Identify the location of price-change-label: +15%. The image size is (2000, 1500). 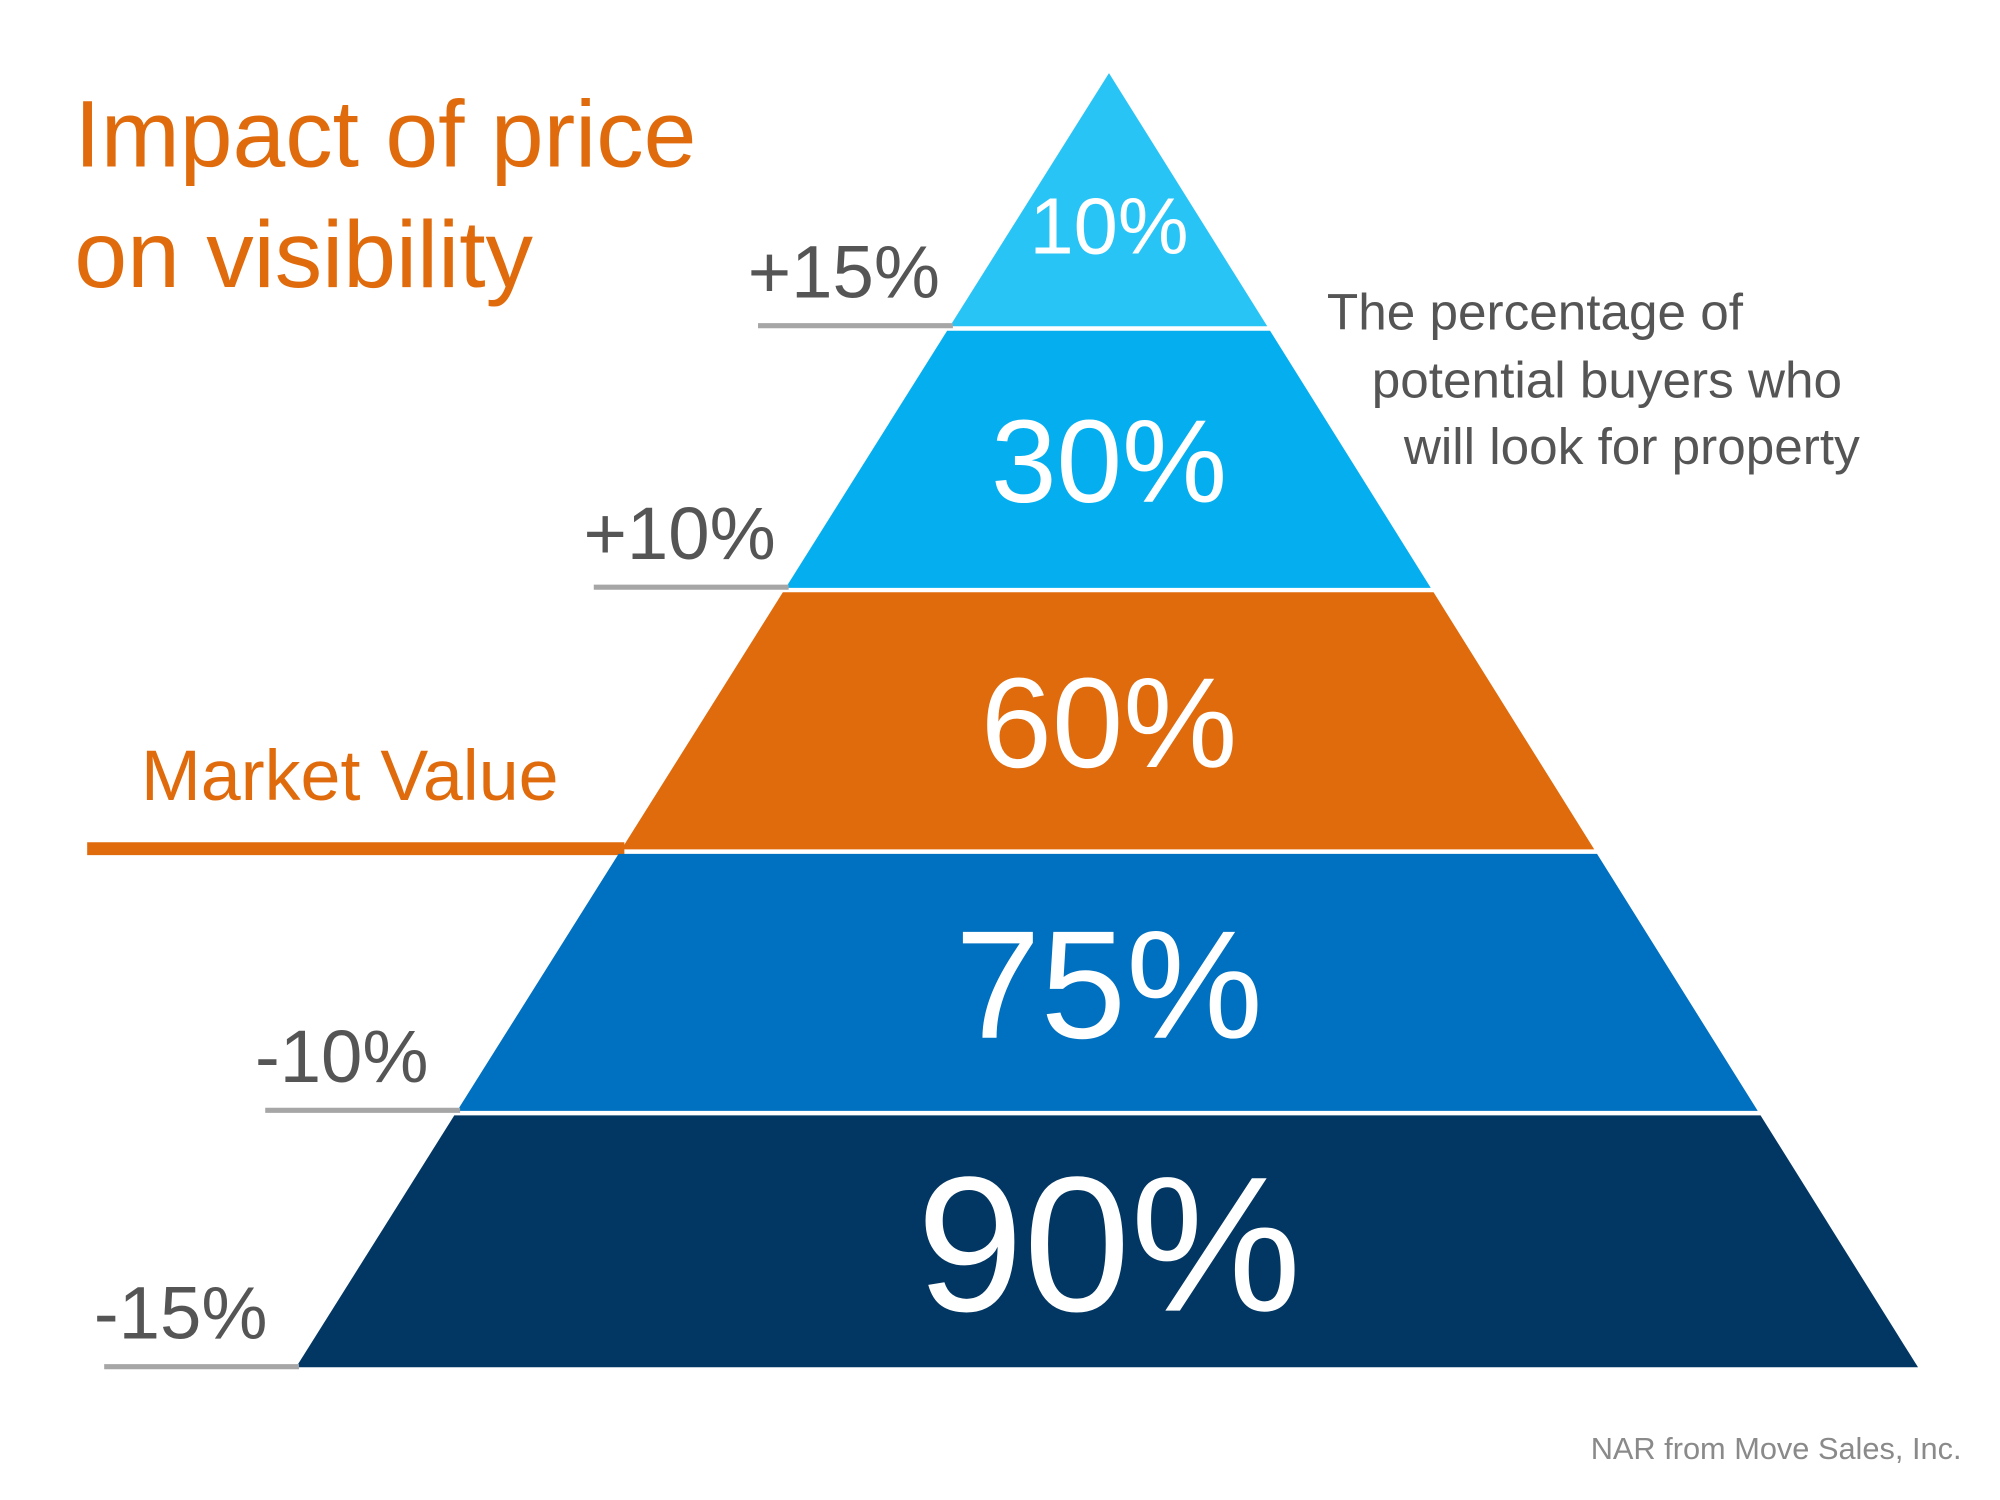
(844, 271).